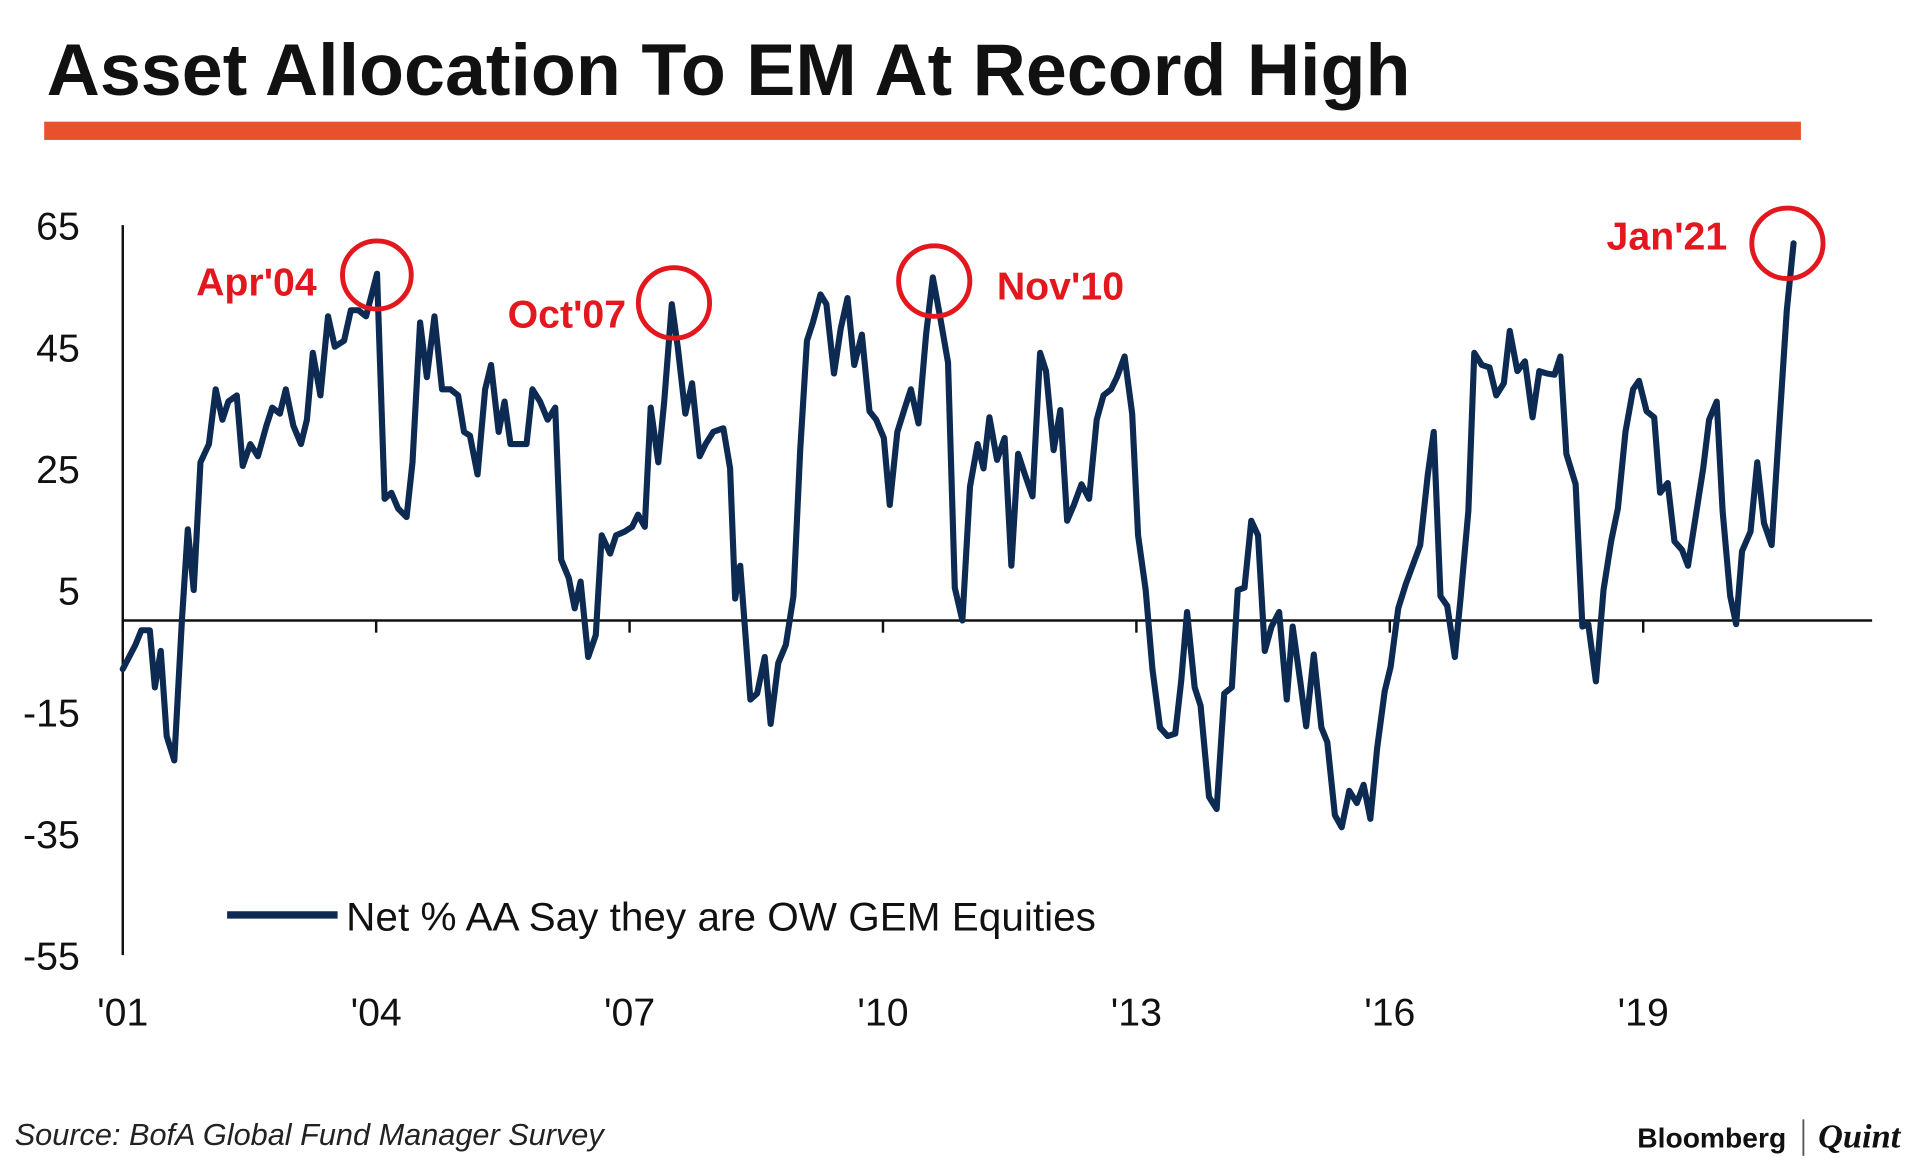 The image size is (1920, 1168). What do you see at coordinates (256, 283) in the screenshot?
I see `annotation: Apr'04` at bounding box center [256, 283].